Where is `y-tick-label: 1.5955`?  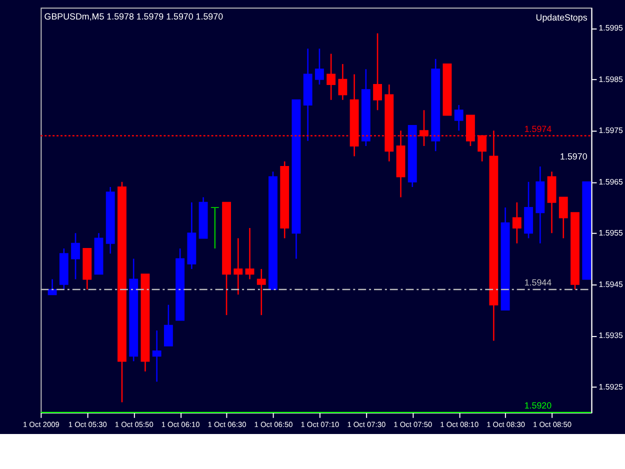
y-tick-label: 1.5955 is located at coordinates (611, 233).